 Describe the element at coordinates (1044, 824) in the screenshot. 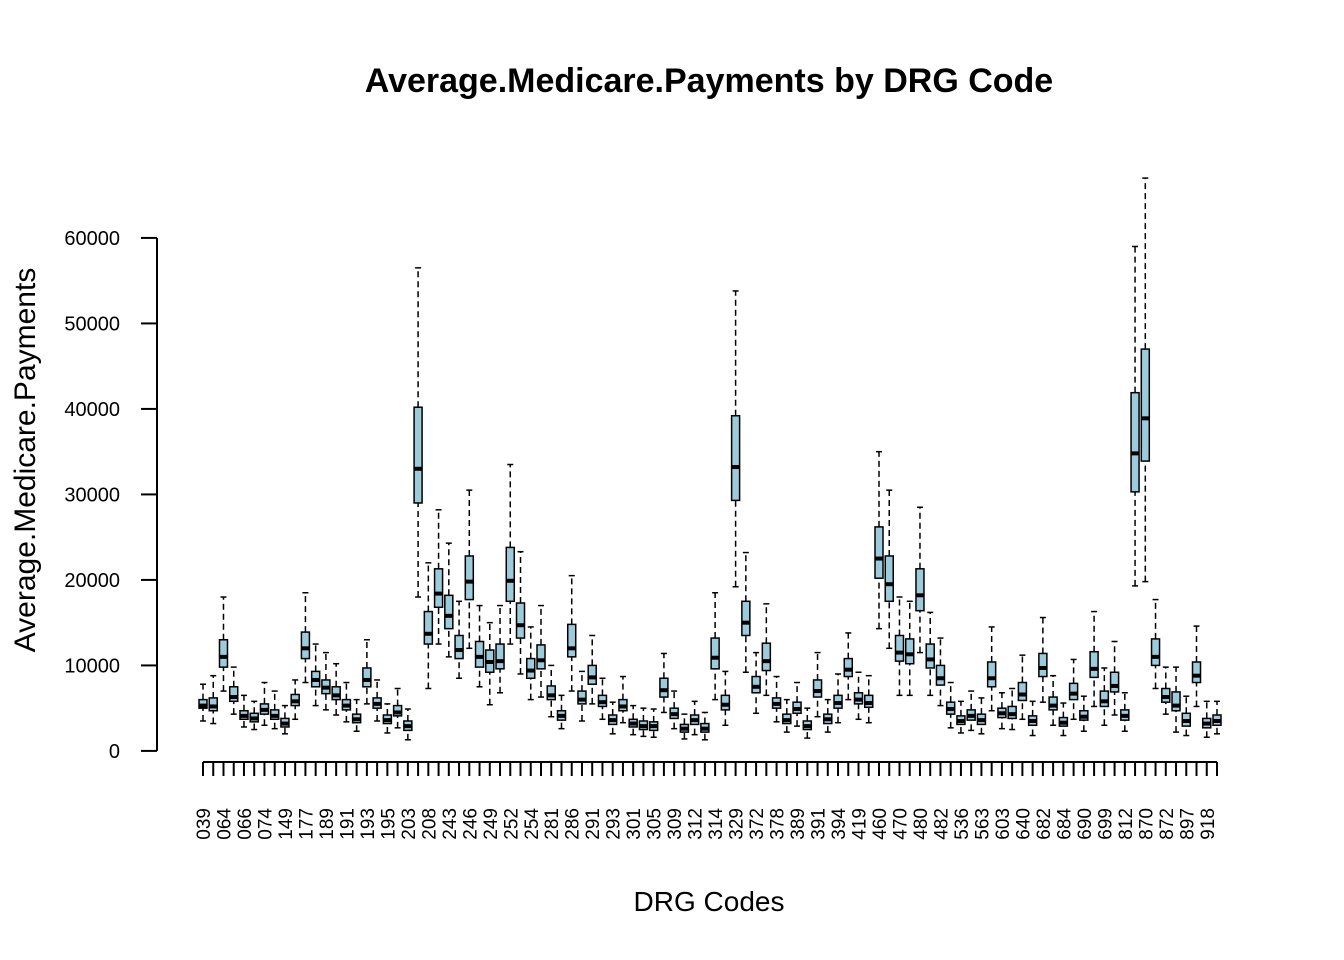

I see `x-tick-label: 682` at that location.